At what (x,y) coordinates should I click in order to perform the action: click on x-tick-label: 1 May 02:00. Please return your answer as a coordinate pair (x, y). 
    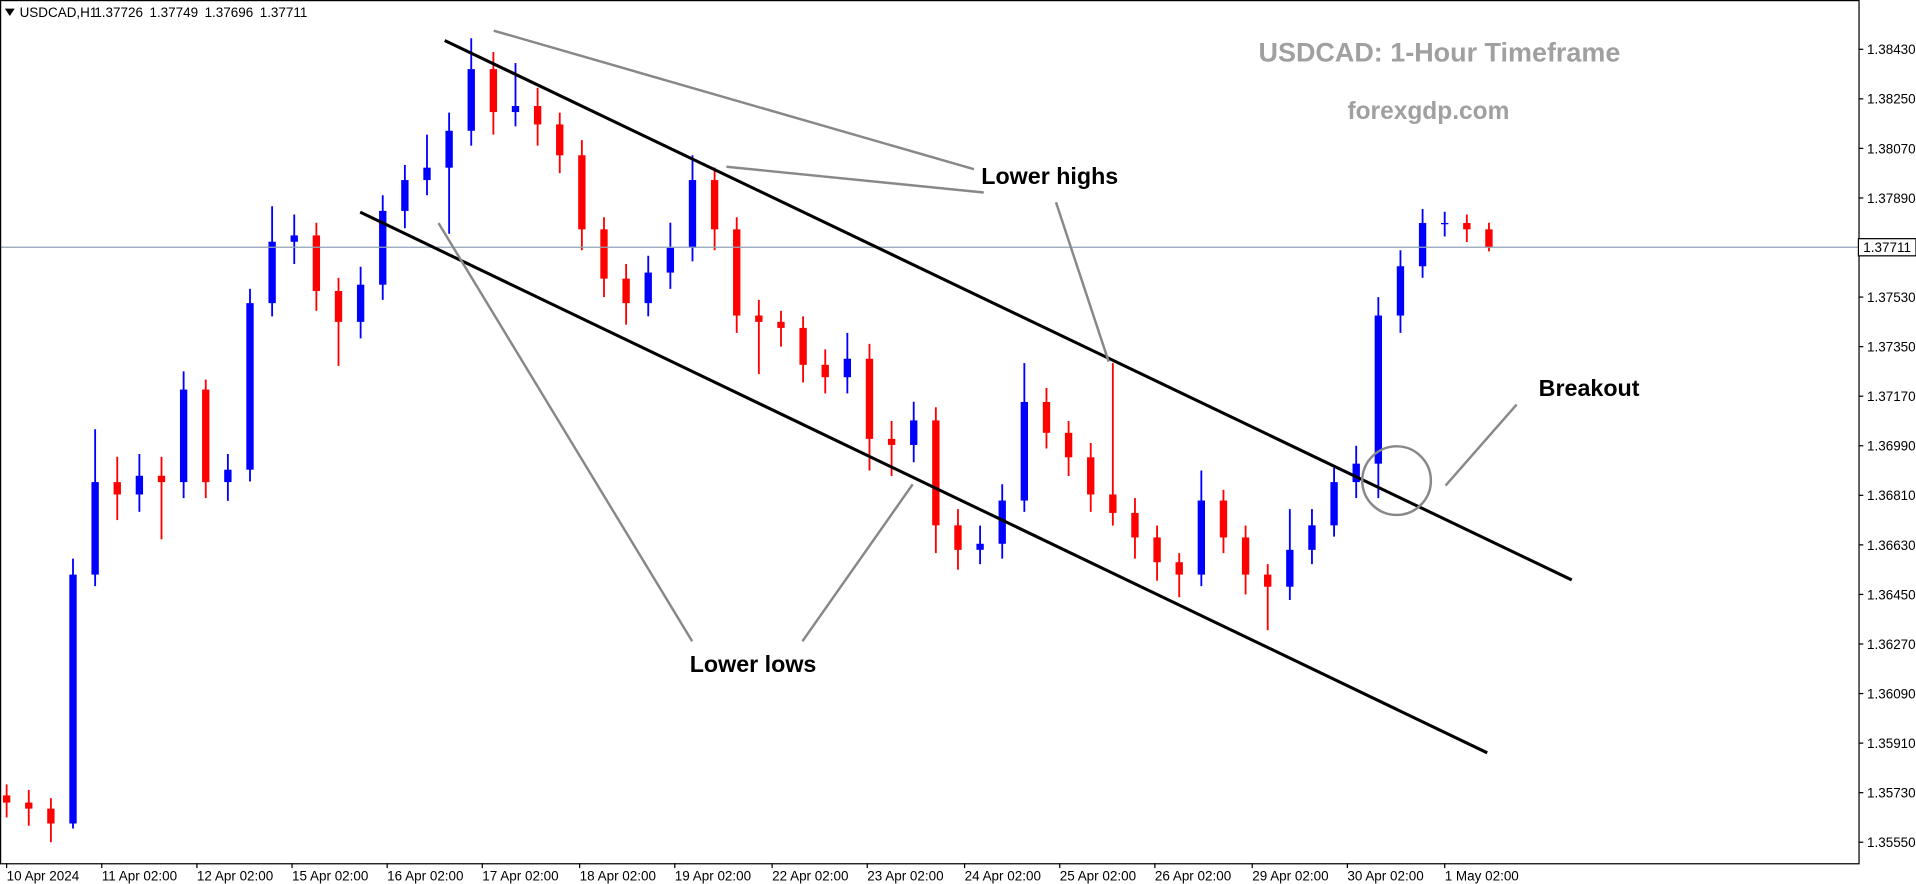
    Looking at the image, I should click on (1482, 875).